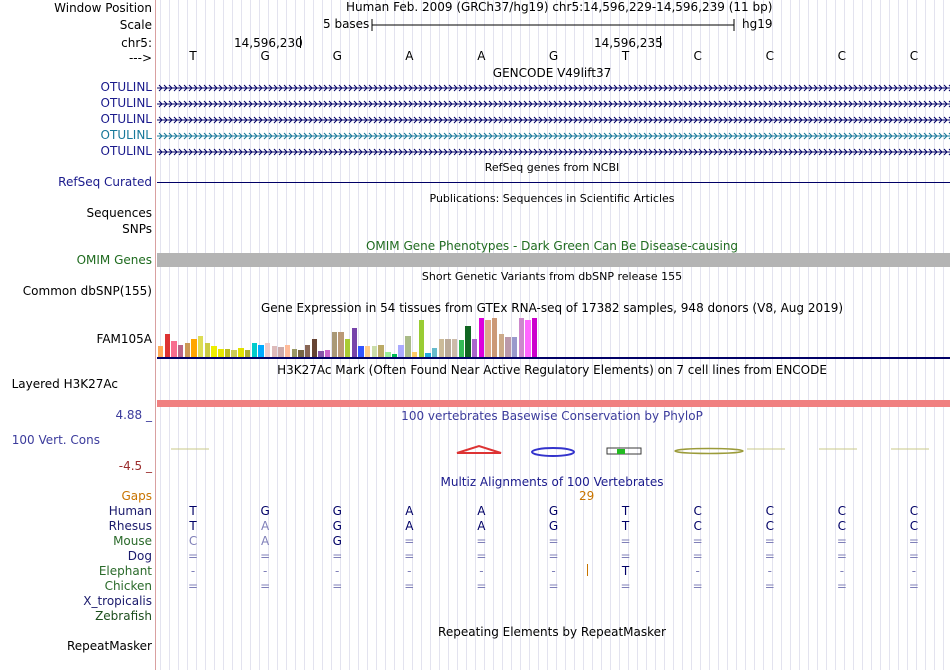 The height and width of the screenshot is (670, 950). What do you see at coordinates (117, 601) in the screenshot?
I see `species-label-xtropicalis: X_tropicalis` at bounding box center [117, 601].